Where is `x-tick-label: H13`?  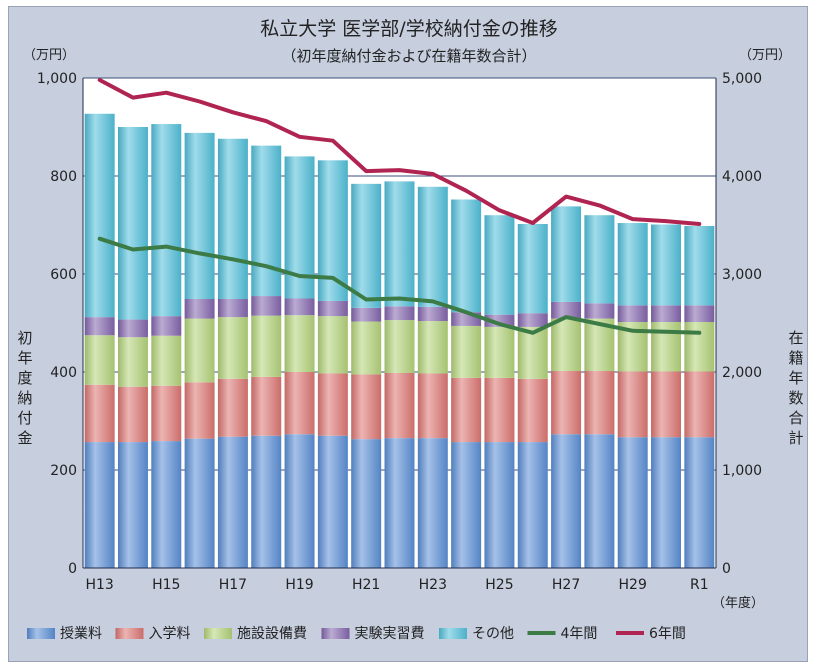
x-tick-label: H13 is located at coordinates (99, 585).